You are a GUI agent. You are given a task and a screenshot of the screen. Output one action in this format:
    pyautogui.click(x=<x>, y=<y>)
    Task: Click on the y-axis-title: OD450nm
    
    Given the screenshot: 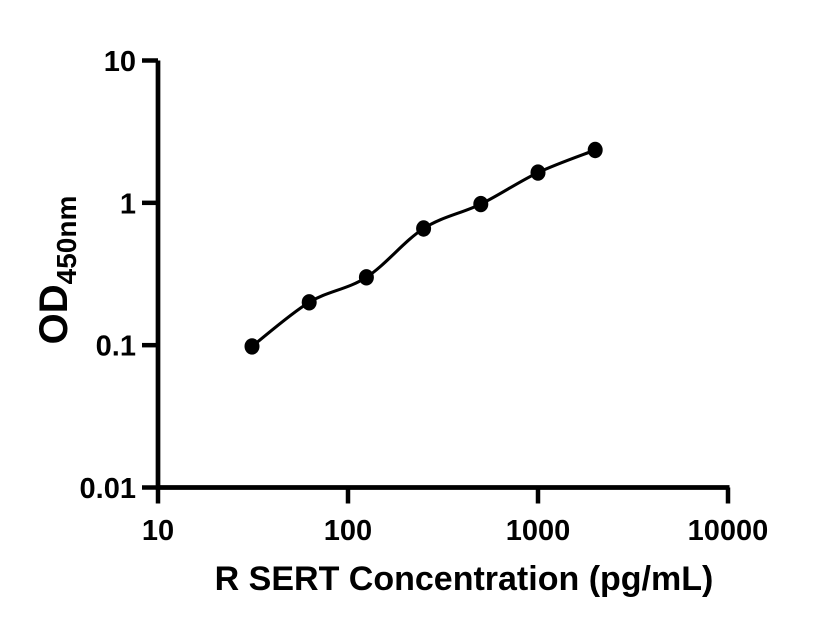 What is the action you would take?
    pyautogui.click(x=57, y=270)
    